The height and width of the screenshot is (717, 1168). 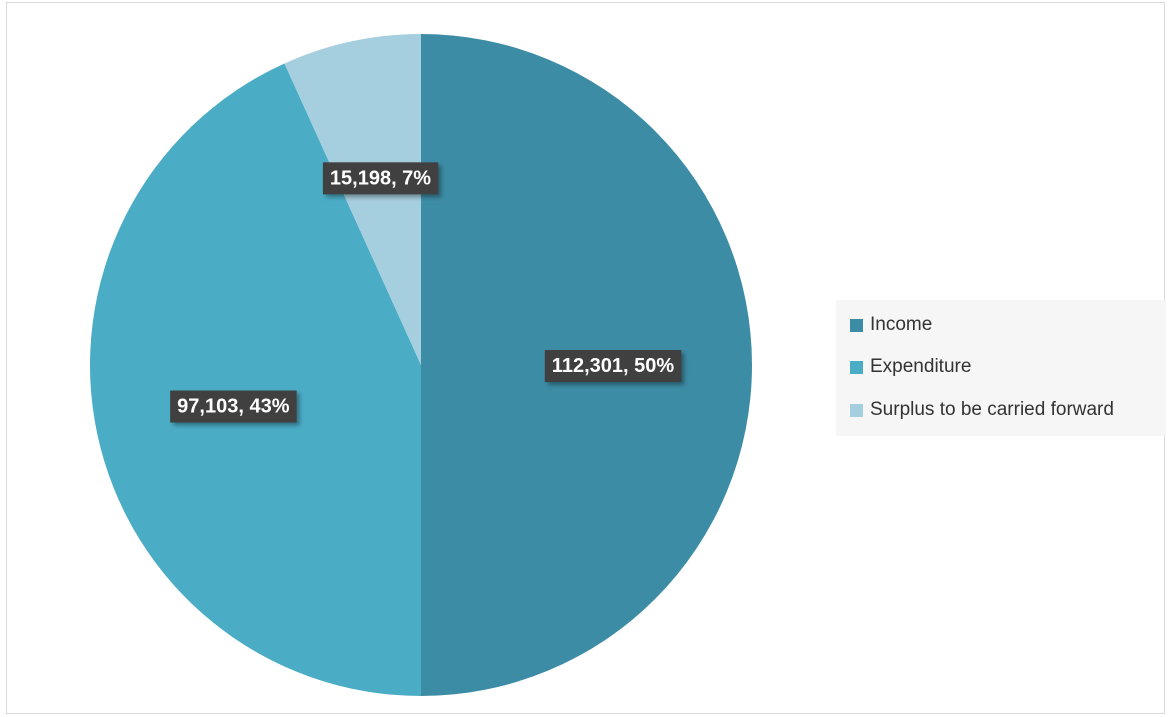 I want to click on legend-item-expenditure: Expenditure, so click(x=910, y=367).